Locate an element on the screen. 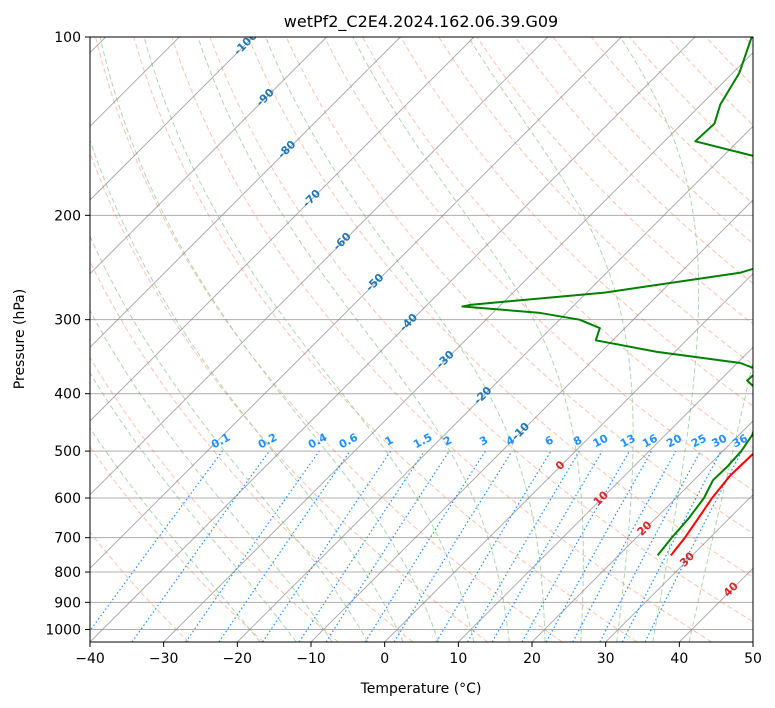  mixing-ratio-label: 3 is located at coordinates (483, 440).